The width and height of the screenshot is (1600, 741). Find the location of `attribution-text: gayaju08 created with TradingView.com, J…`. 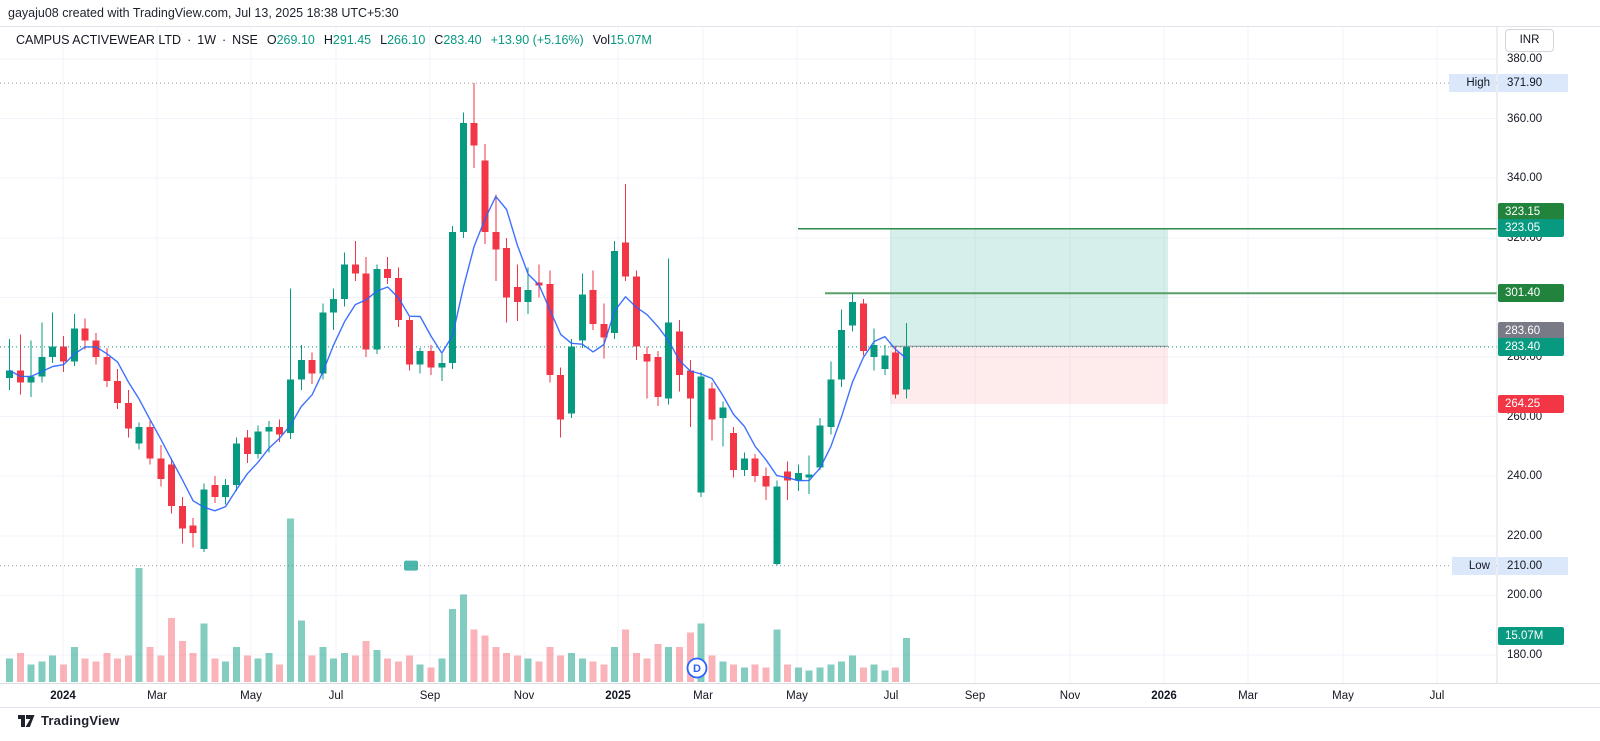

attribution-text: gayaju08 created with TradingView.com, J… is located at coordinates (800, 13).